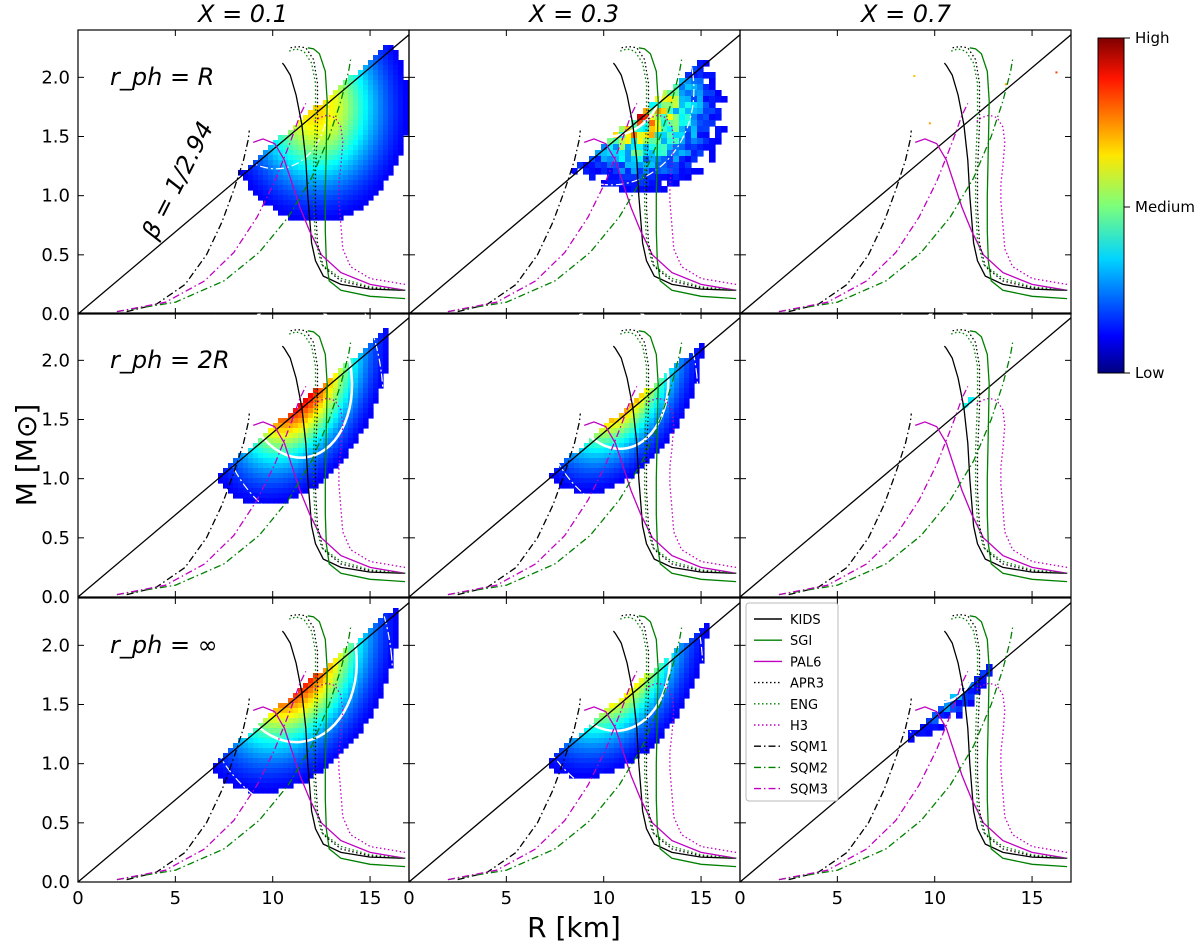 The width and height of the screenshot is (1200, 950). I want to click on panel-r2-c3, so click(905, 455).